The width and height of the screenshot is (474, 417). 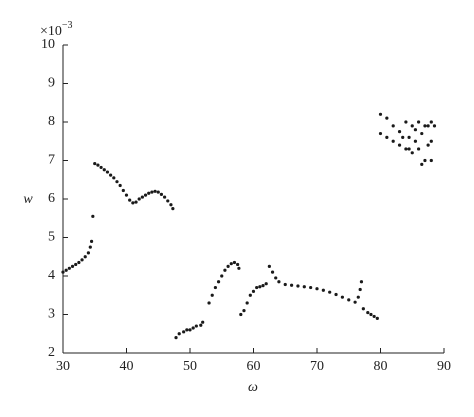 What do you see at coordinates (253, 387) in the screenshot?
I see `x-axis-label: ω` at bounding box center [253, 387].